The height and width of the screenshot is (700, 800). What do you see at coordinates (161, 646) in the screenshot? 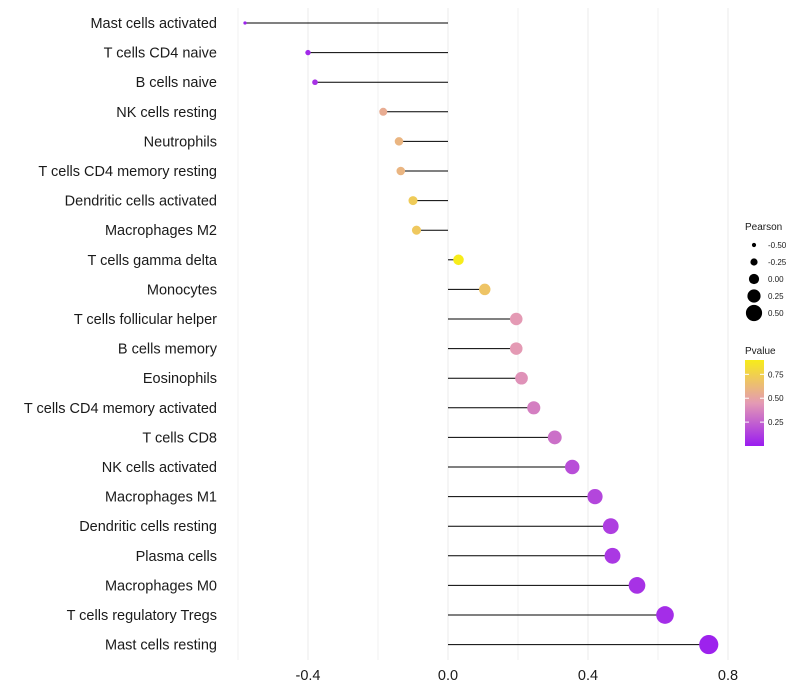
I see `category-label: Mast cells resting` at bounding box center [161, 646].